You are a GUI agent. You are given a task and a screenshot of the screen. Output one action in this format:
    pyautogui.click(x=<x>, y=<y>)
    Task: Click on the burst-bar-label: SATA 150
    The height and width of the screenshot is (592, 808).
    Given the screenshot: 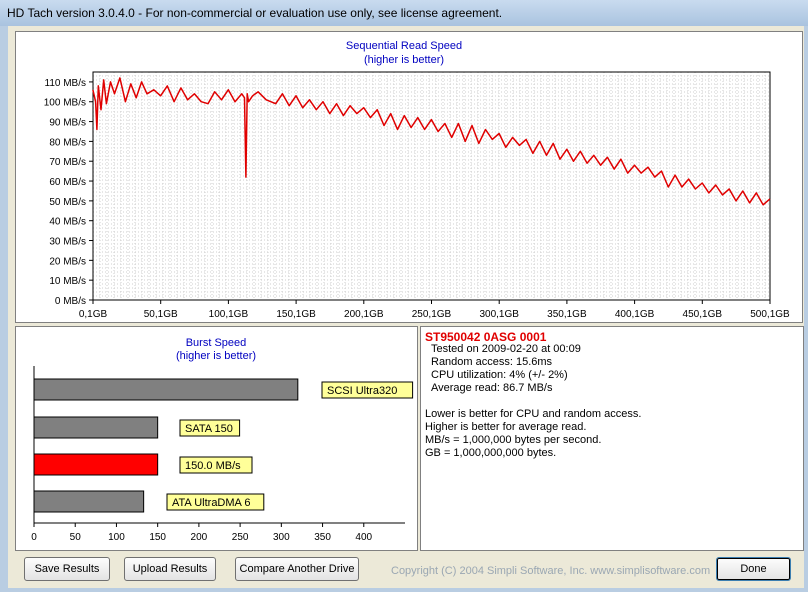 What is the action you would take?
    pyautogui.click(x=209, y=429)
    